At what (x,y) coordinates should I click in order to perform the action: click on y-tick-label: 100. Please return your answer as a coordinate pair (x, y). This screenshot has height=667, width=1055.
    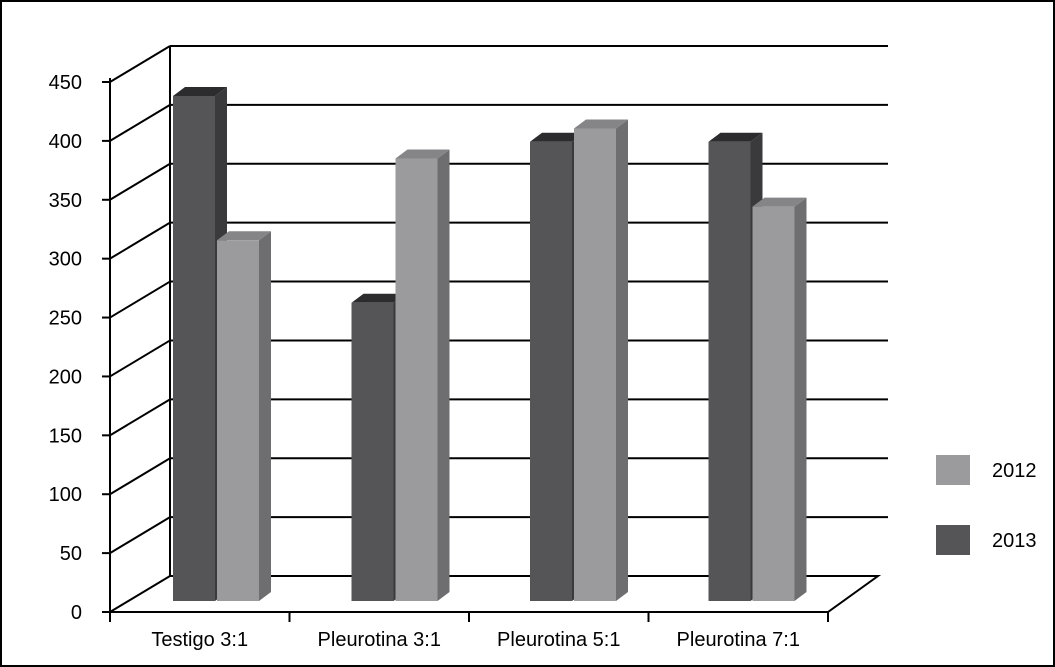
    Looking at the image, I should click on (65, 495).